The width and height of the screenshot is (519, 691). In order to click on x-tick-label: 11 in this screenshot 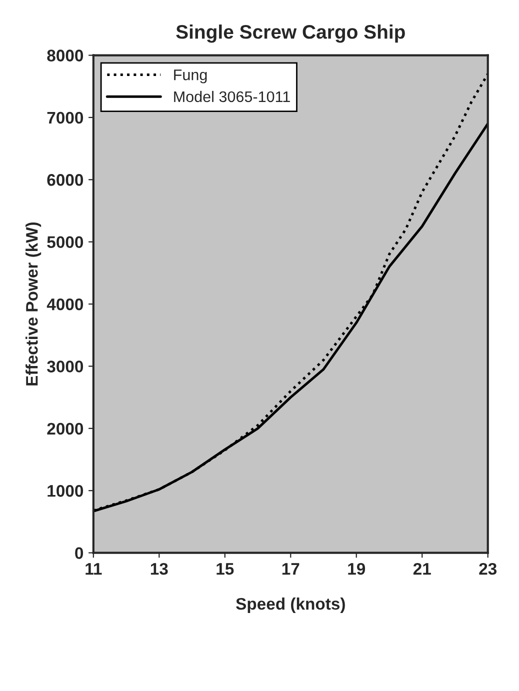, I will do `click(94, 569)`.